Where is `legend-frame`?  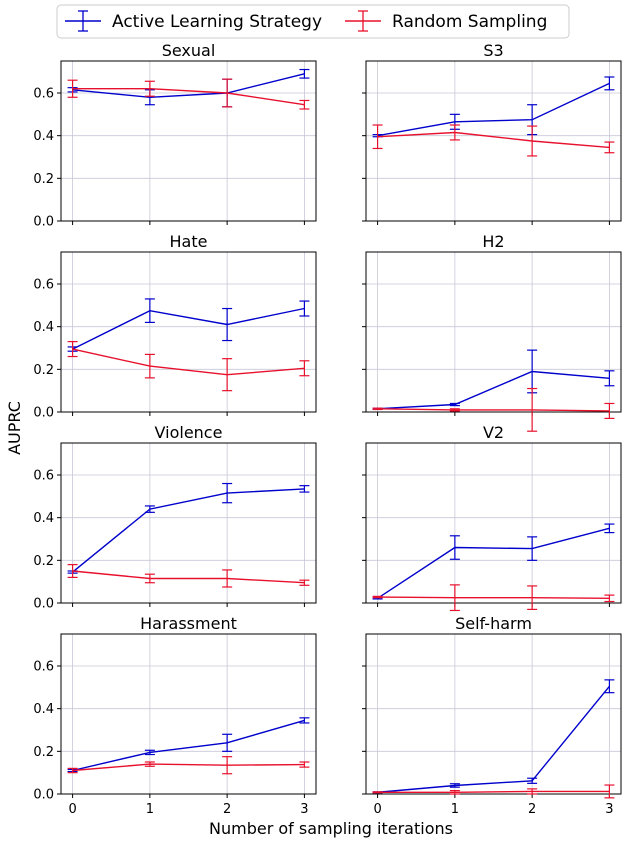
legend-frame is located at coordinates (313, 21).